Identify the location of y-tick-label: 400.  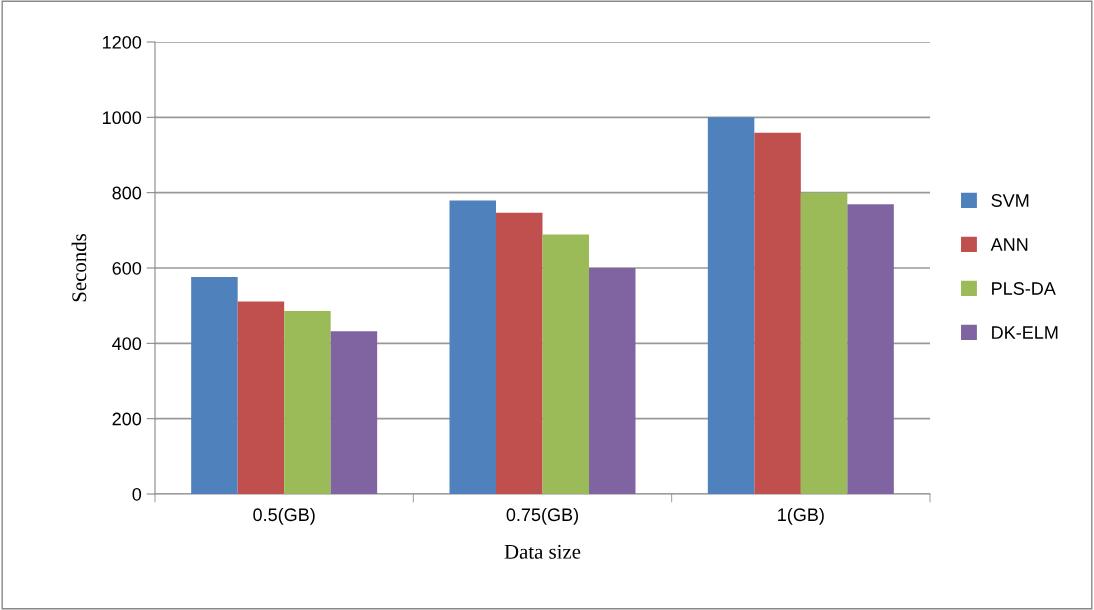
(127, 344).